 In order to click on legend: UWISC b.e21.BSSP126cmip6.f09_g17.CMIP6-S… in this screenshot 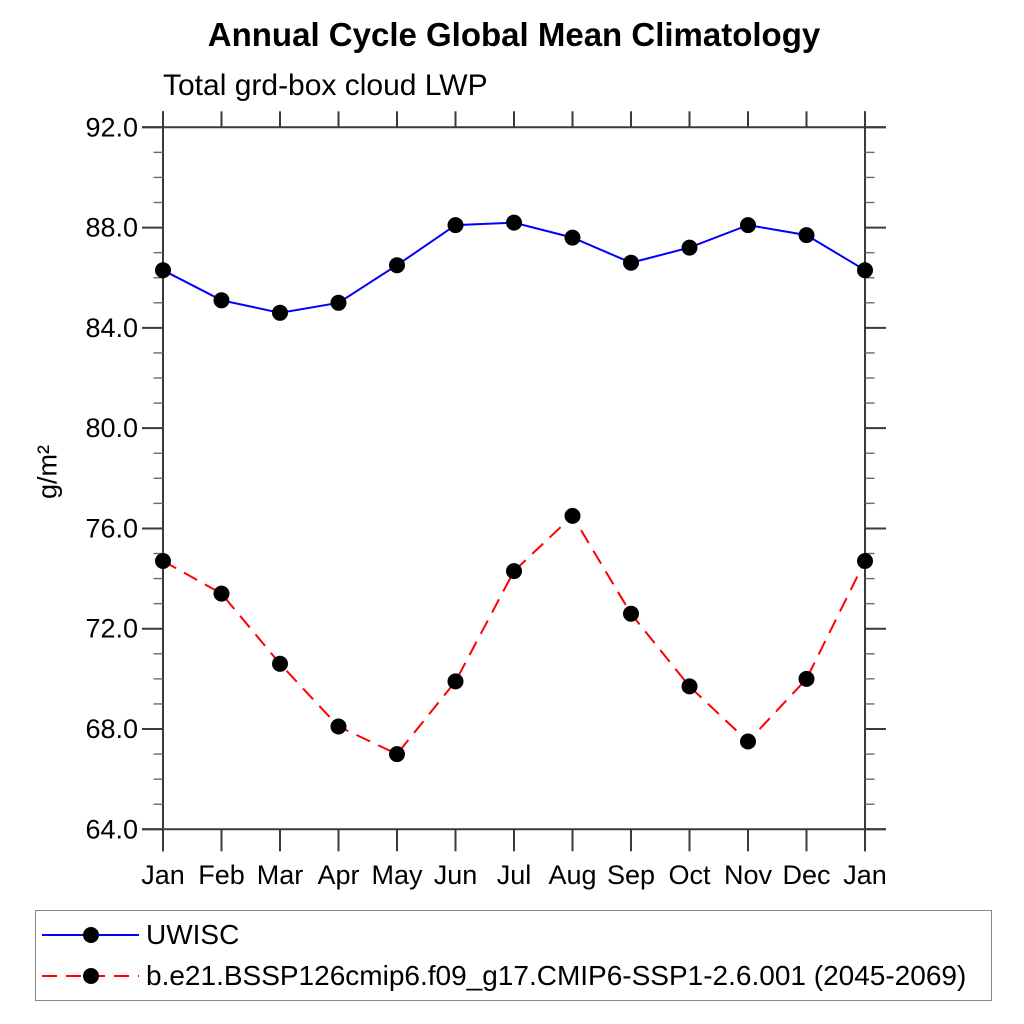, I will do `click(513, 955)`.